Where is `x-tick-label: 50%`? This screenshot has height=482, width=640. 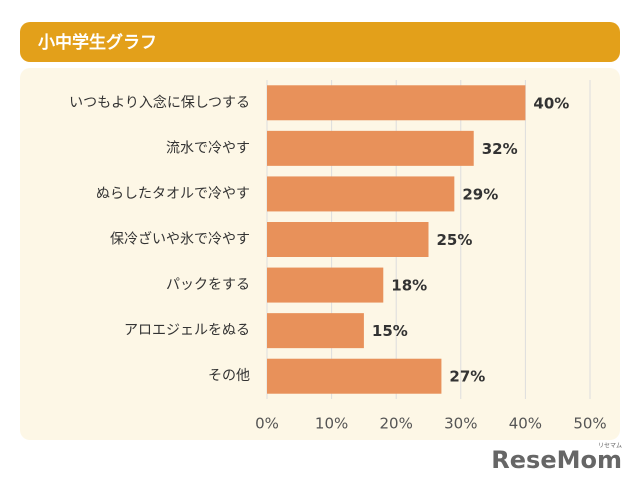
x-tick-label: 50% is located at coordinates (589, 424).